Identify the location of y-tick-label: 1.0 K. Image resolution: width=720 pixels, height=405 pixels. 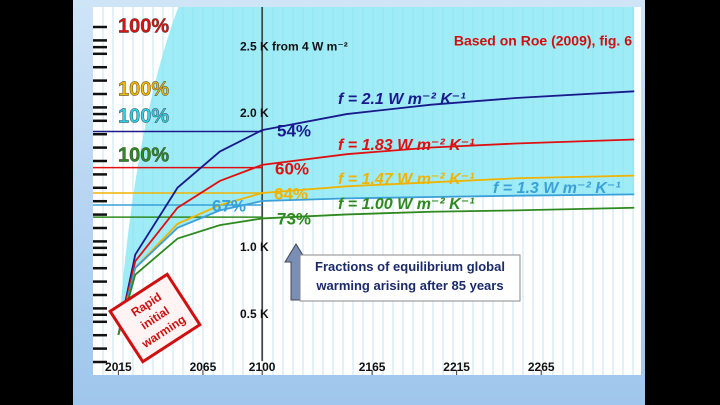
(254, 247).